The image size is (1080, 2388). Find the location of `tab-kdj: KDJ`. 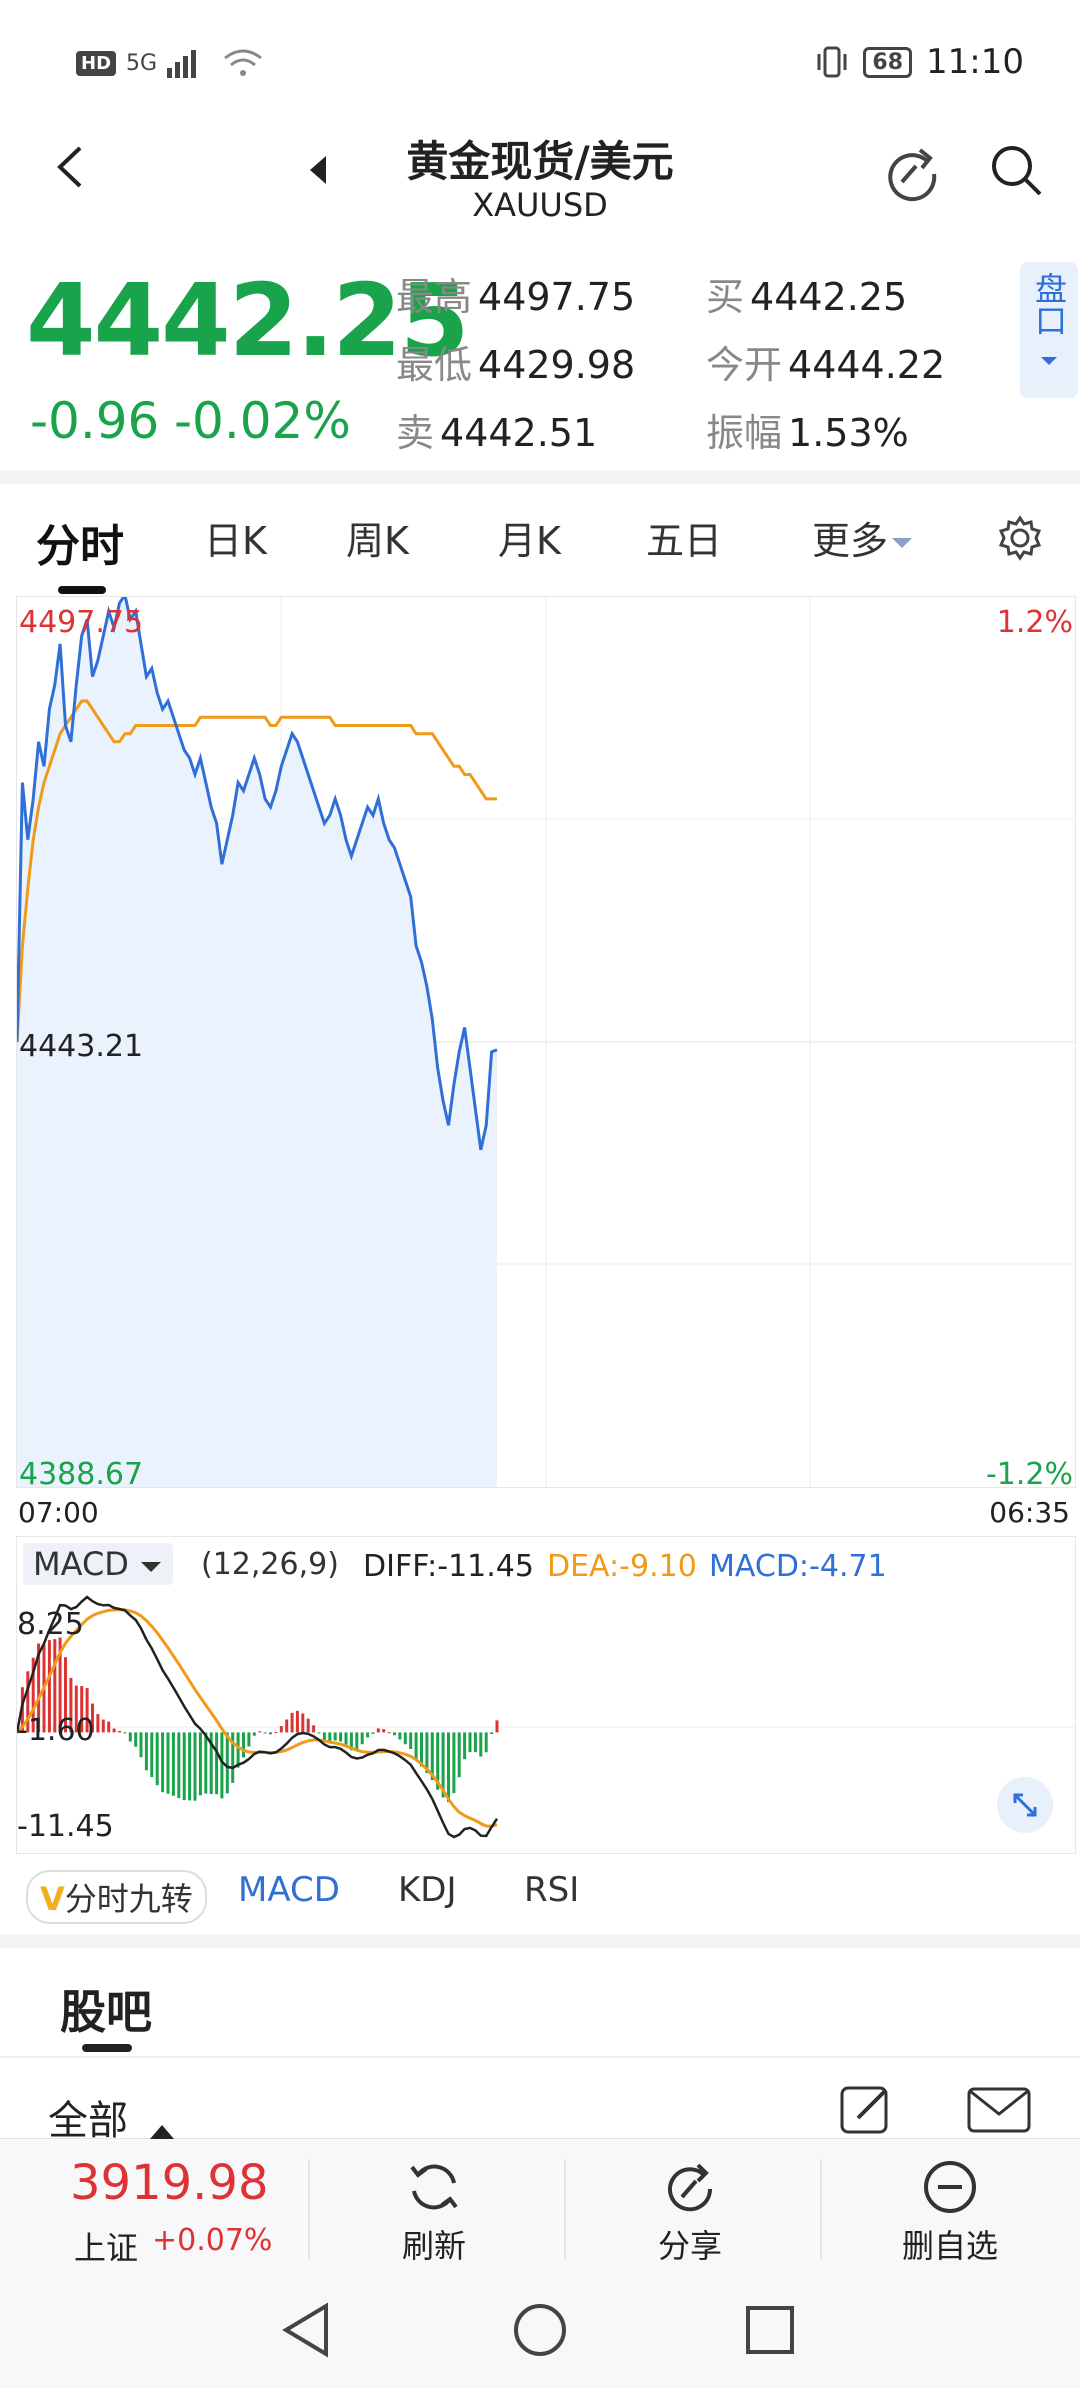

tab-kdj: KDJ is located at coordinates (427, 1890).